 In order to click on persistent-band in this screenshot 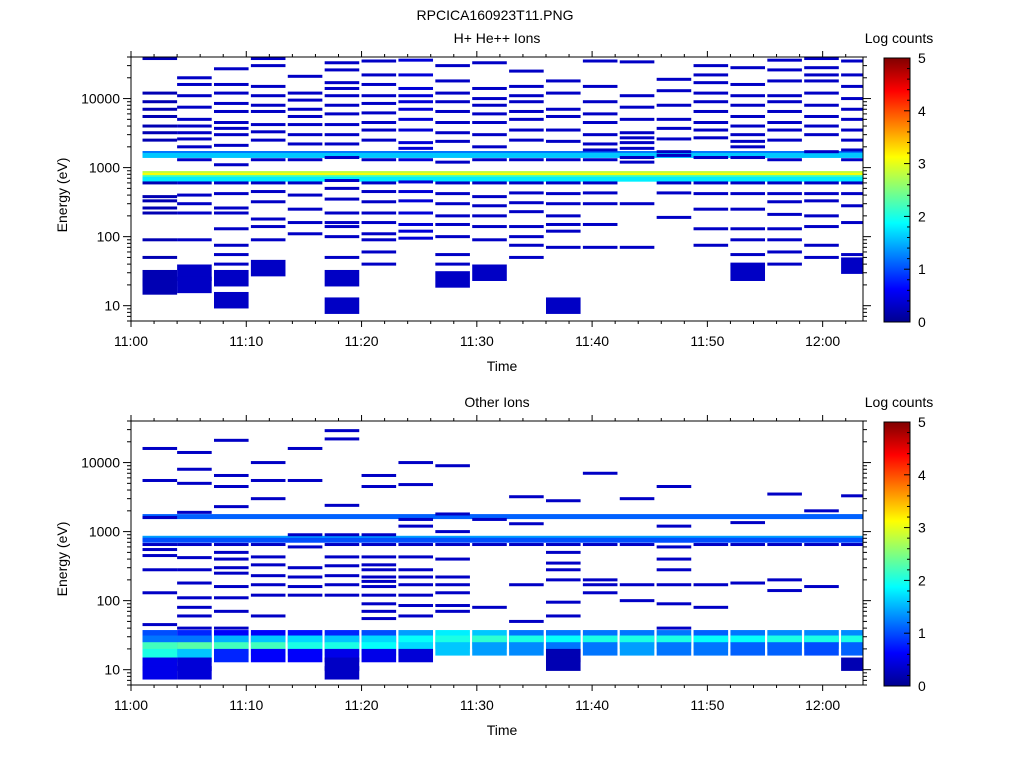, I will do `click(502, 179)`.